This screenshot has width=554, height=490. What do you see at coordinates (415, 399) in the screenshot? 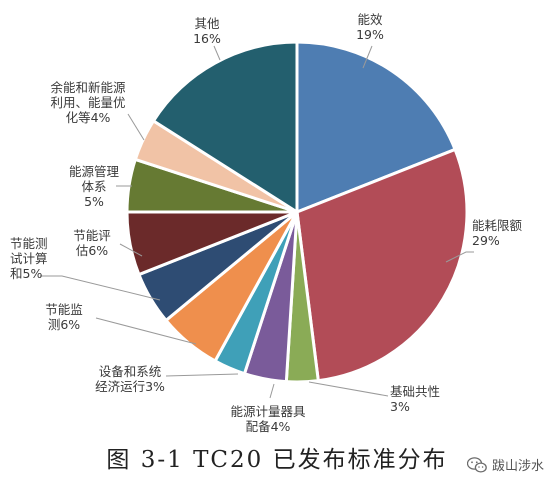
I see `slice-label: 基础共性 3%` at bounding box center [415, 399].